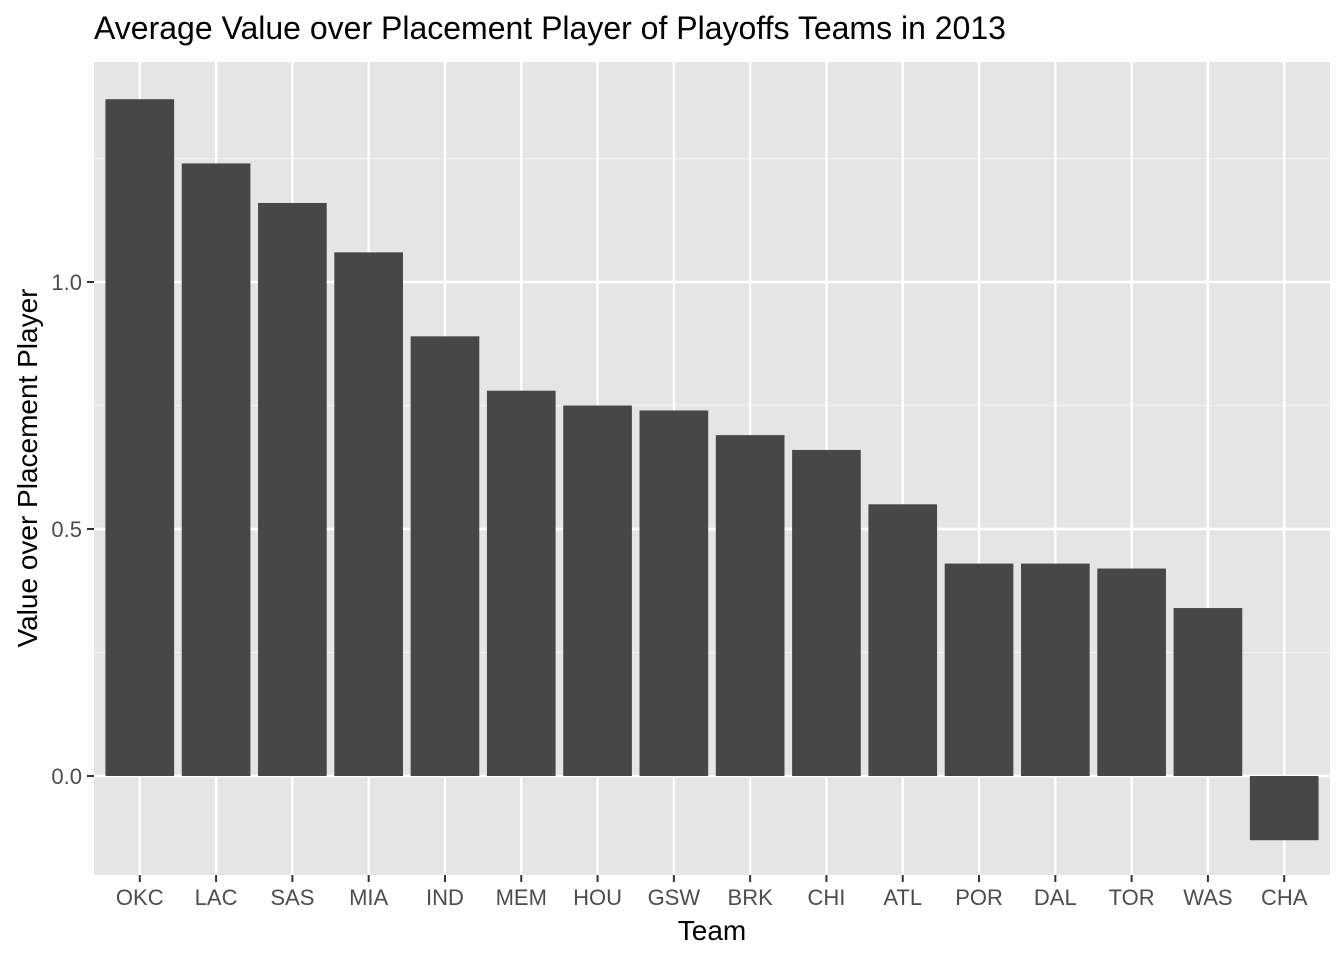 Image resolution: width=1344 pixels, height=960 pixels. I want to click on y-axis-ticks: 0.0 0.5 1.0, so click(72, 529).